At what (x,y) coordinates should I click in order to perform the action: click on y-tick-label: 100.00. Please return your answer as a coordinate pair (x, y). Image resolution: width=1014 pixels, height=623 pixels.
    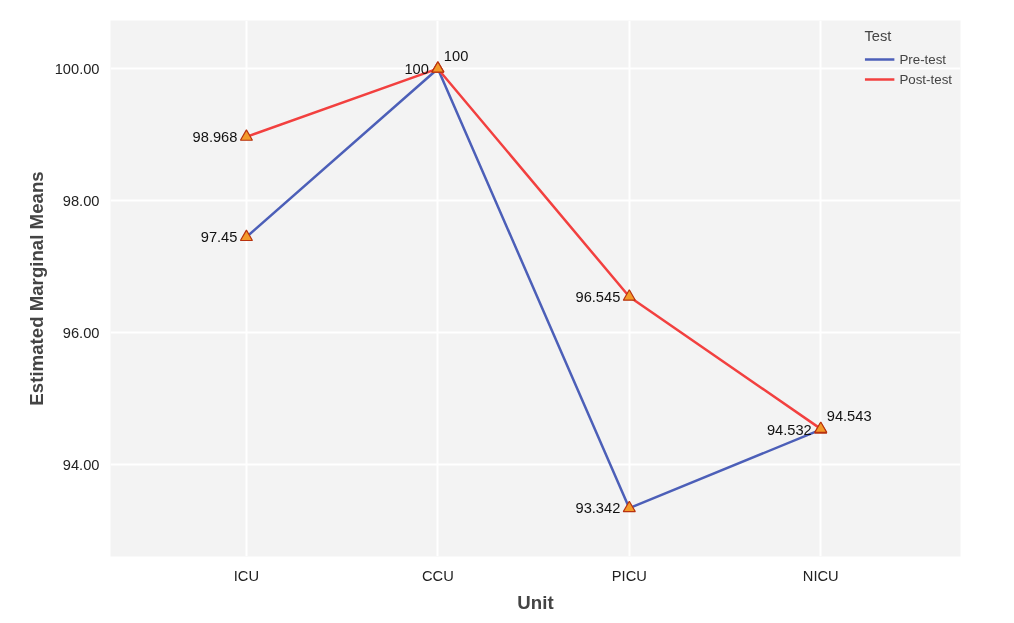
    Looking at the image, I should click on (77, 68).